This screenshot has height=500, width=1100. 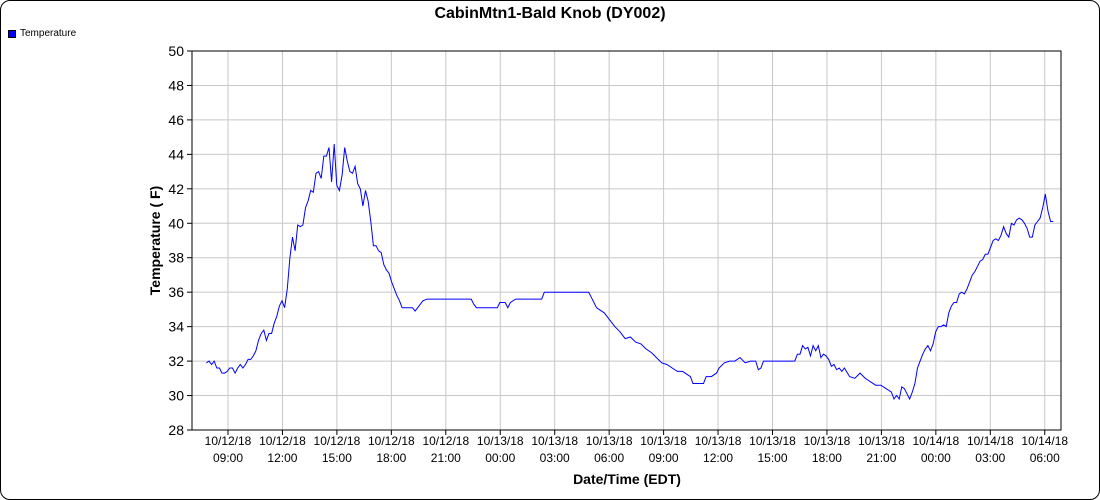 I want to click on legend: Temperature, so click(x=42, y=33).